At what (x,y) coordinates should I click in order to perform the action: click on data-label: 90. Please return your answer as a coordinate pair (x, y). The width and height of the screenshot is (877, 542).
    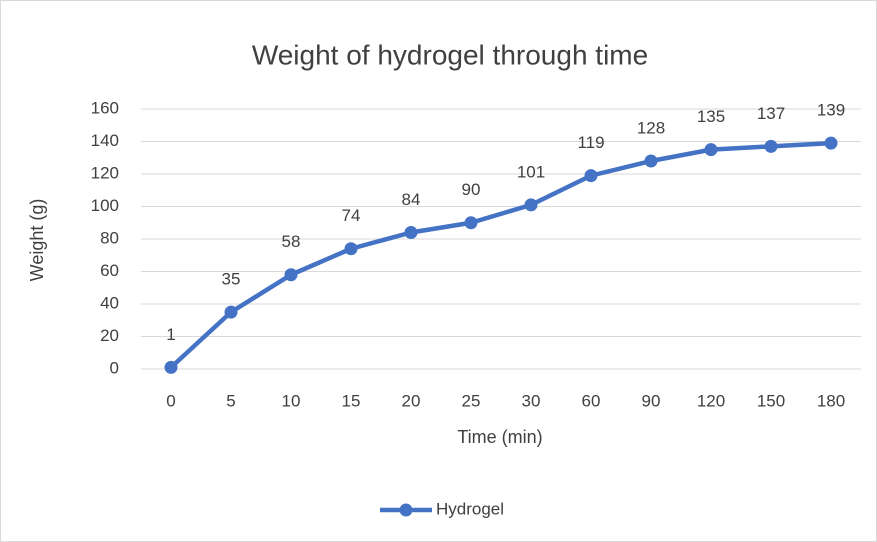
    Looking at the image, I should click on (471, 189).